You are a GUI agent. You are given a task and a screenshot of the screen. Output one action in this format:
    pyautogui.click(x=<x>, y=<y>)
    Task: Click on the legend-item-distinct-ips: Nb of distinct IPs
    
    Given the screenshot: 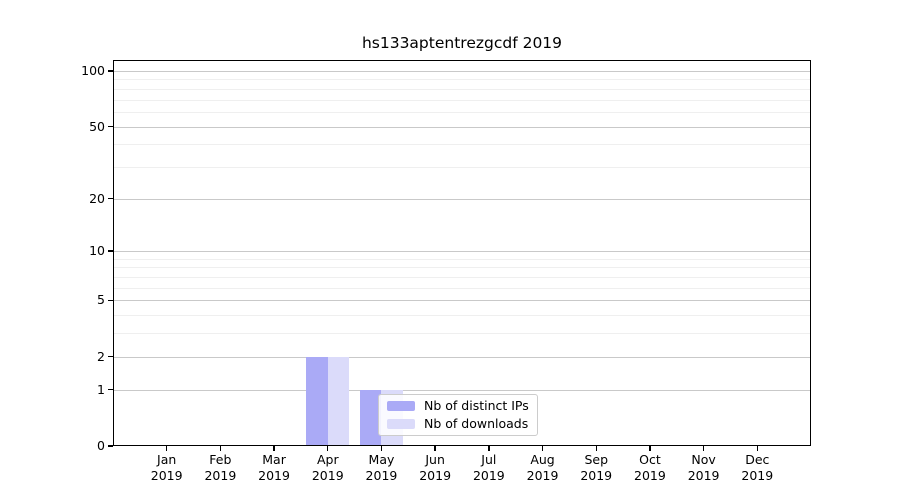 What is the action you would take?
    pyautogui.click(x=458, y=406)
    